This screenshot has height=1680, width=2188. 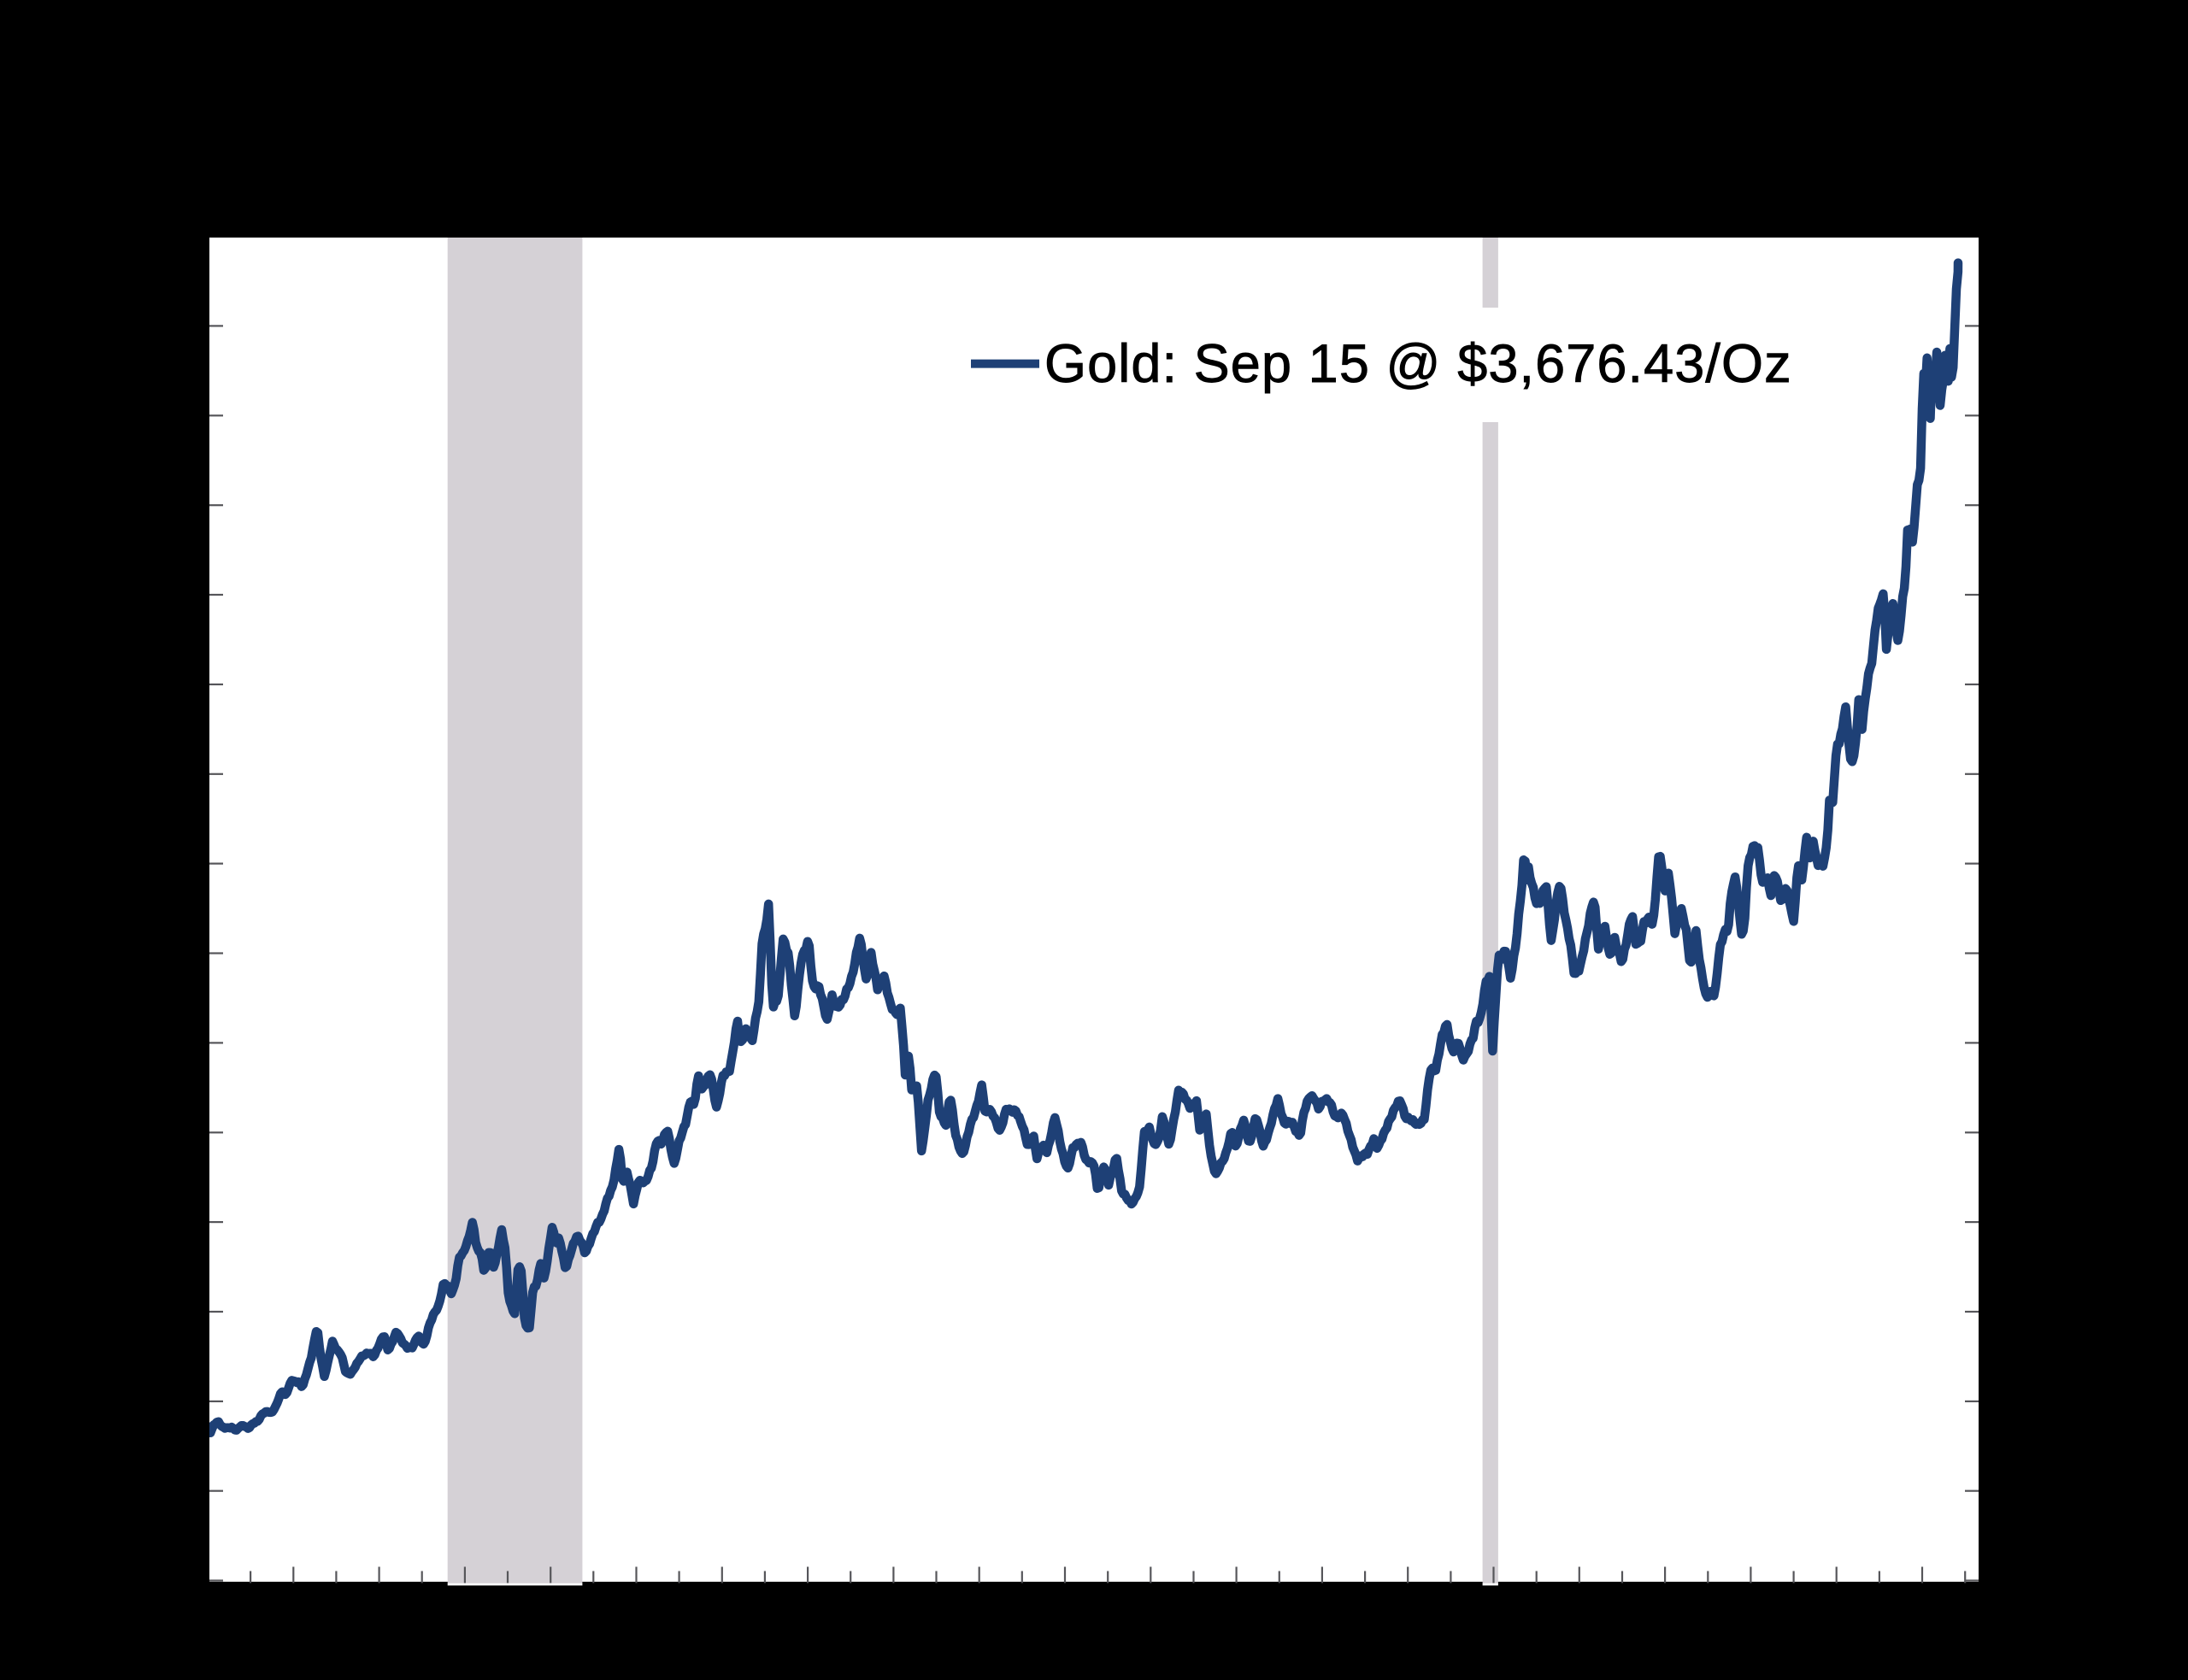 I want to click on svg-text: Gold: Sep 15 @ $3,676.43/Oz, so click(x=1418, y=364).